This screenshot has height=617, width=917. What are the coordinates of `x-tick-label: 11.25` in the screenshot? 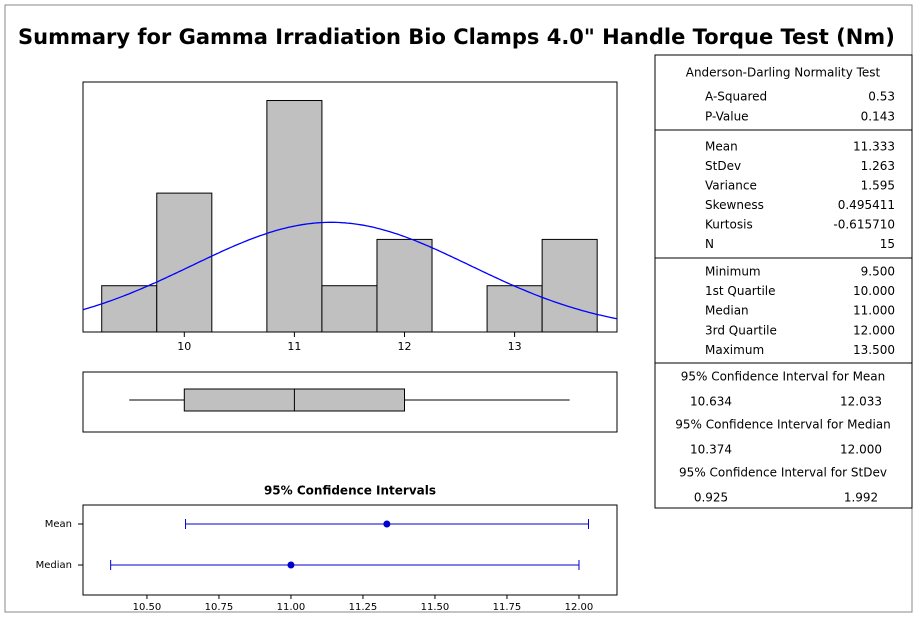 It's located at (363, 607).